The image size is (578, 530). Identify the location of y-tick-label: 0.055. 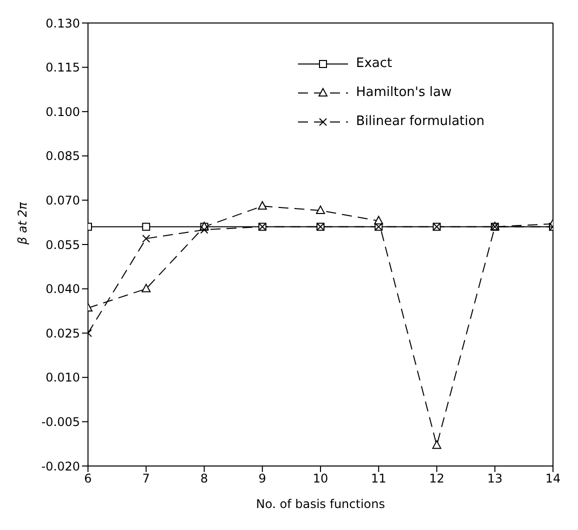
(63, 245).